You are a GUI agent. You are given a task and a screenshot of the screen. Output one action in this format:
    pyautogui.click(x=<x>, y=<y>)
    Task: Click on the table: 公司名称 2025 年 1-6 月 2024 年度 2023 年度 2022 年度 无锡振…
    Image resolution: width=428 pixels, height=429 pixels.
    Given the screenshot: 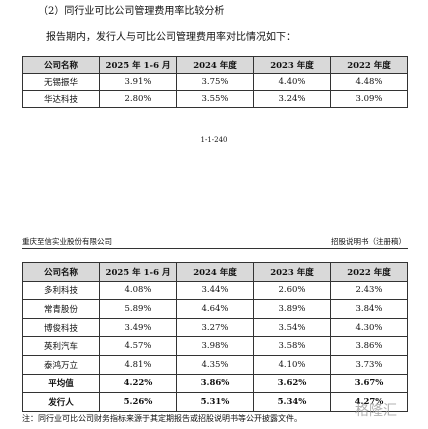 What is the action you would take?
    pyautogui.click(x=215, y=82)
    